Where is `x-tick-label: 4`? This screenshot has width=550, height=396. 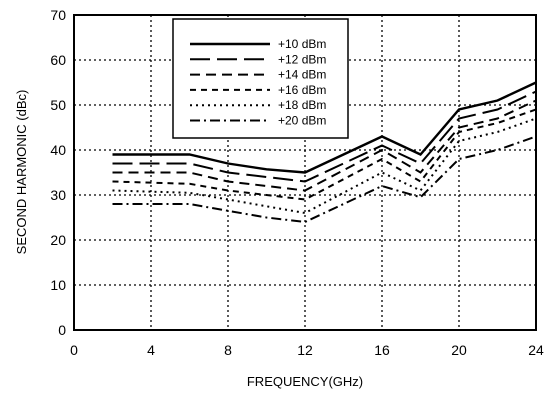 x-tick-label: 4 is located at coordinates (151, 350).